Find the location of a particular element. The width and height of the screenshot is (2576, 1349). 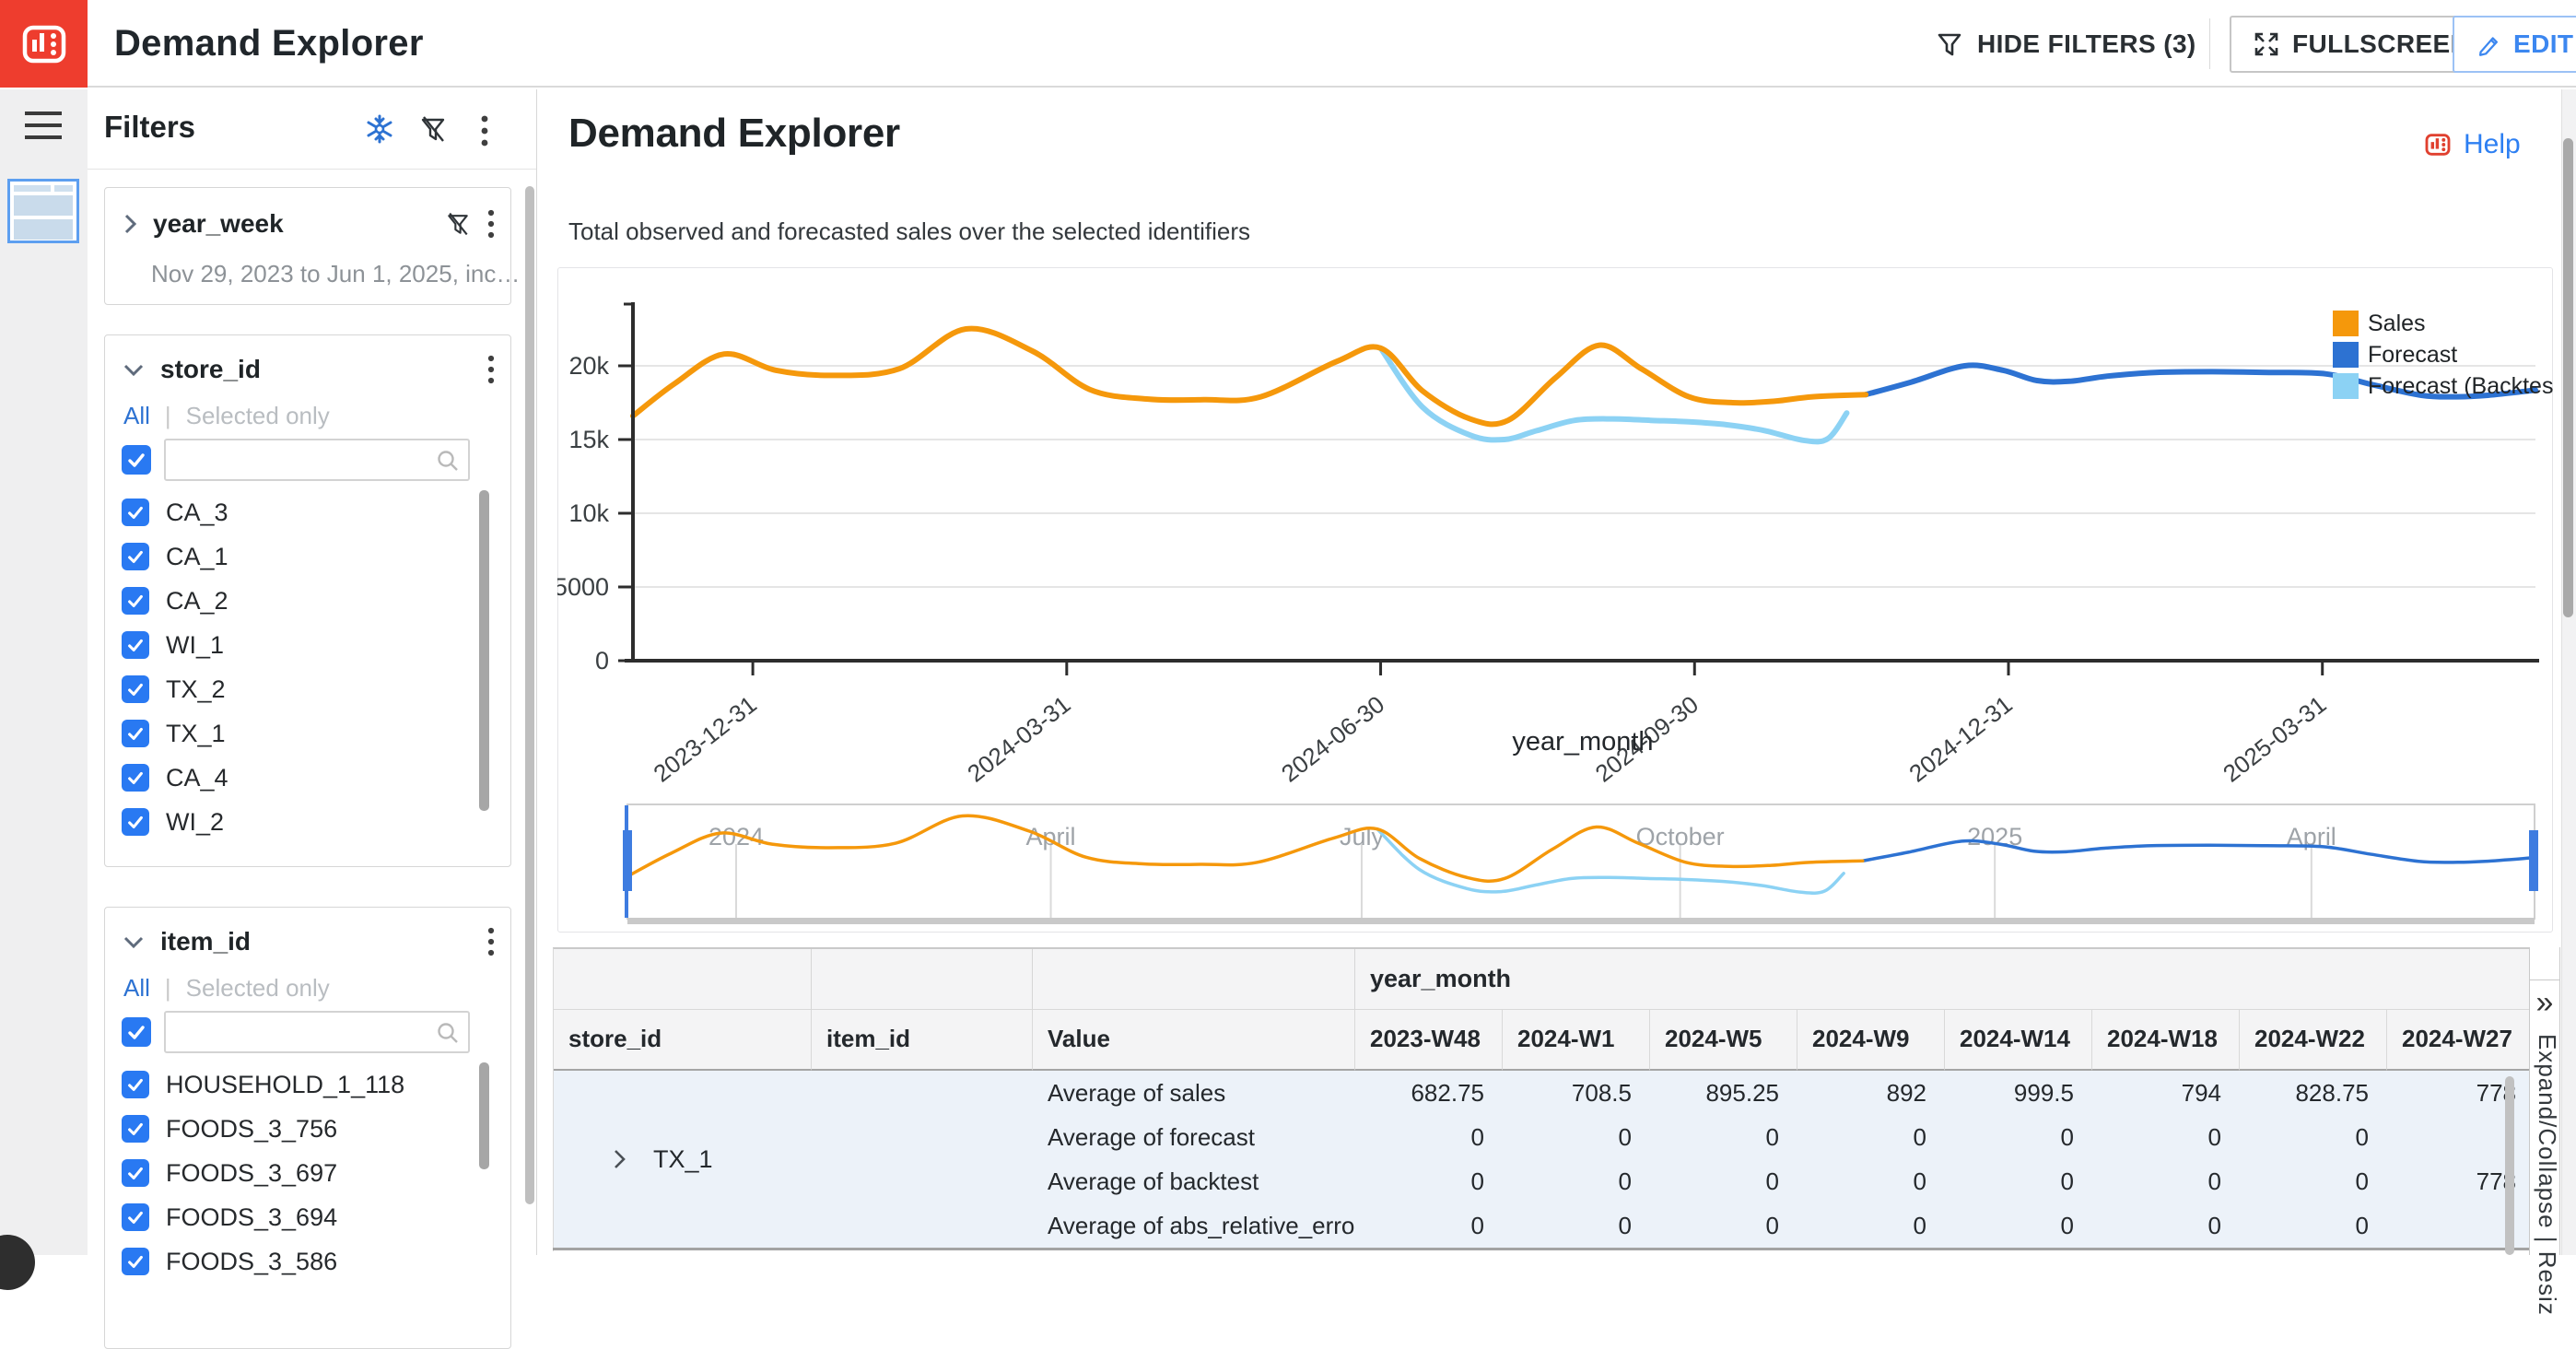

filter-option: FOODS_3_694 is located at coordinates (299, 1217).